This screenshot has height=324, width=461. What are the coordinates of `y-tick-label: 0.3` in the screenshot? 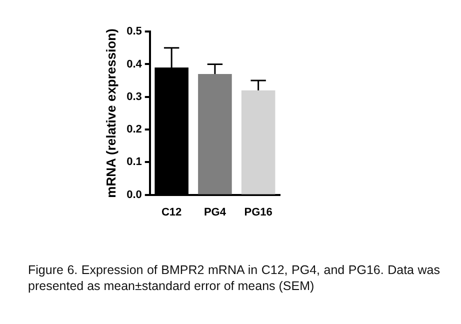 It's located at (134, 96).